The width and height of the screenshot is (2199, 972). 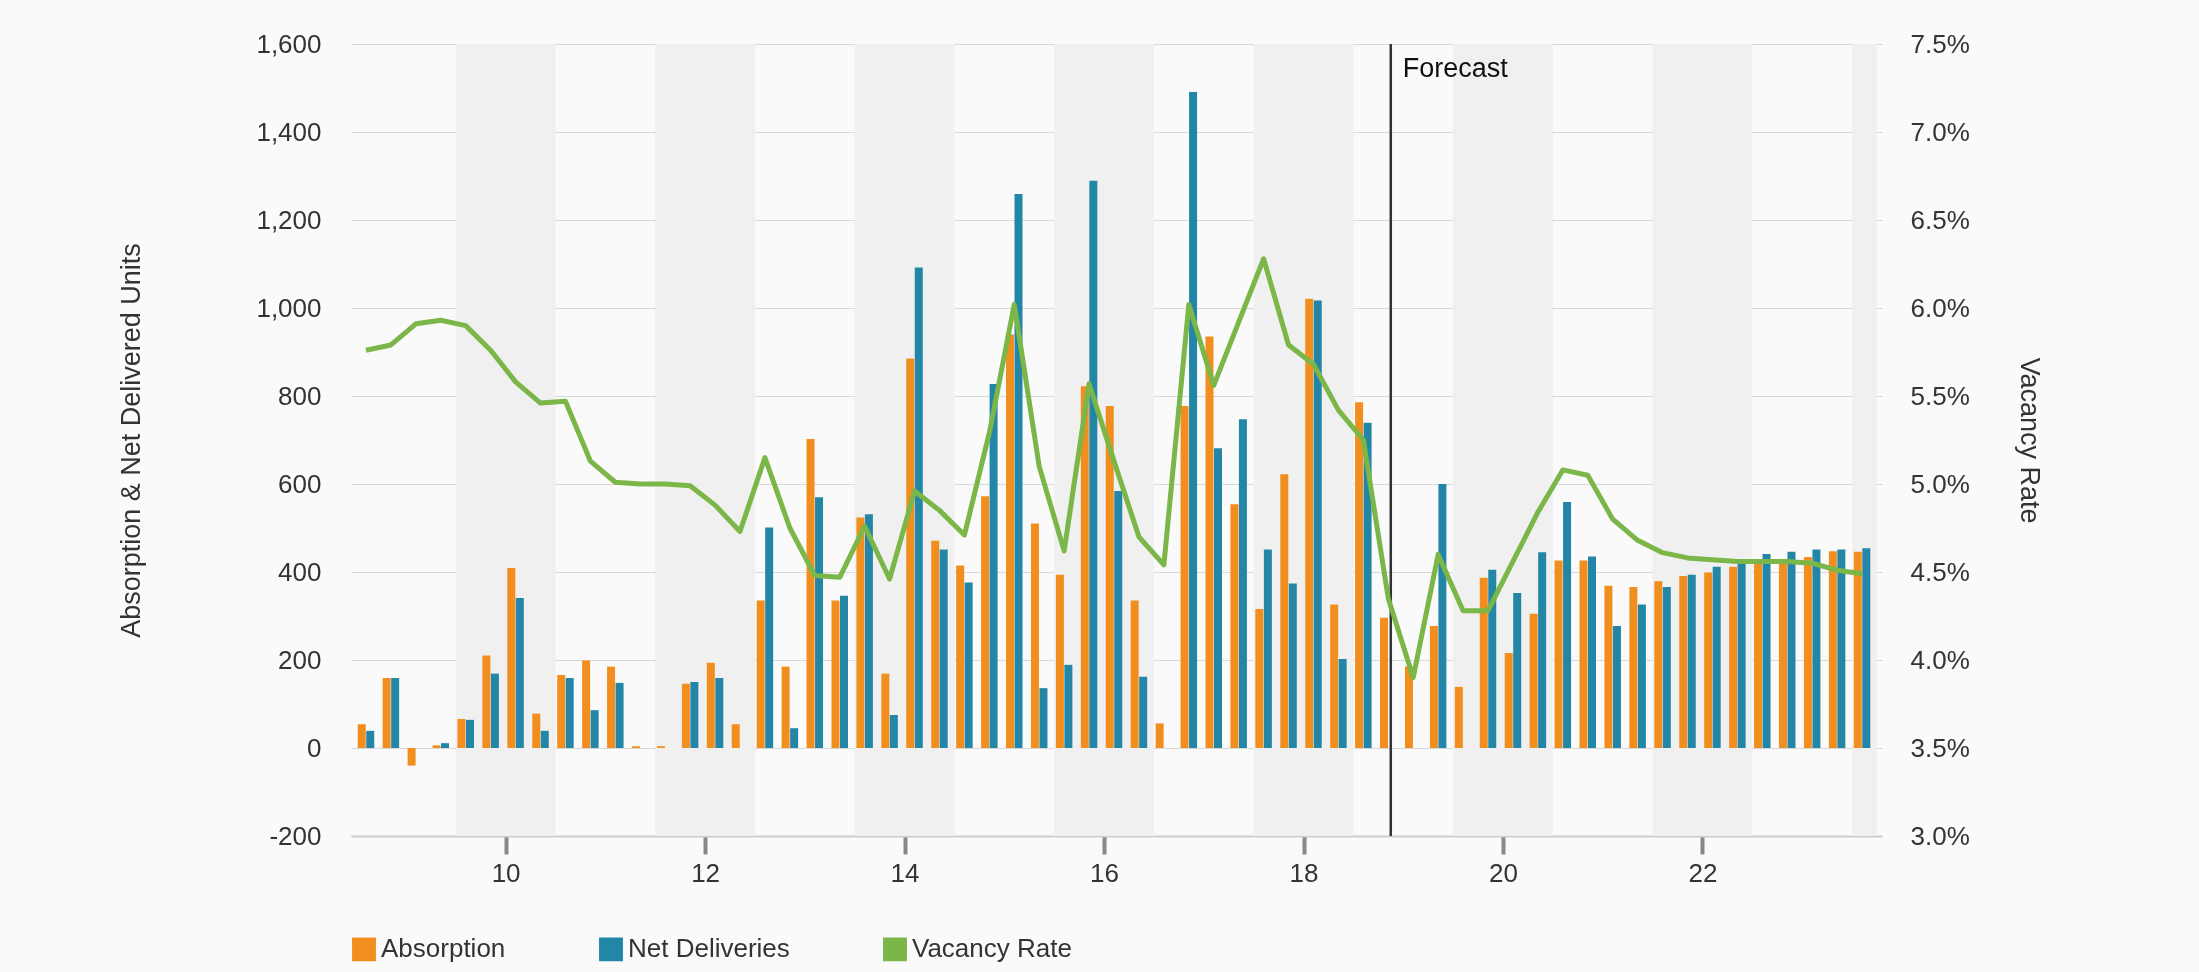 I want to click on y-tick-label: 400, so click(x=300, y=571).